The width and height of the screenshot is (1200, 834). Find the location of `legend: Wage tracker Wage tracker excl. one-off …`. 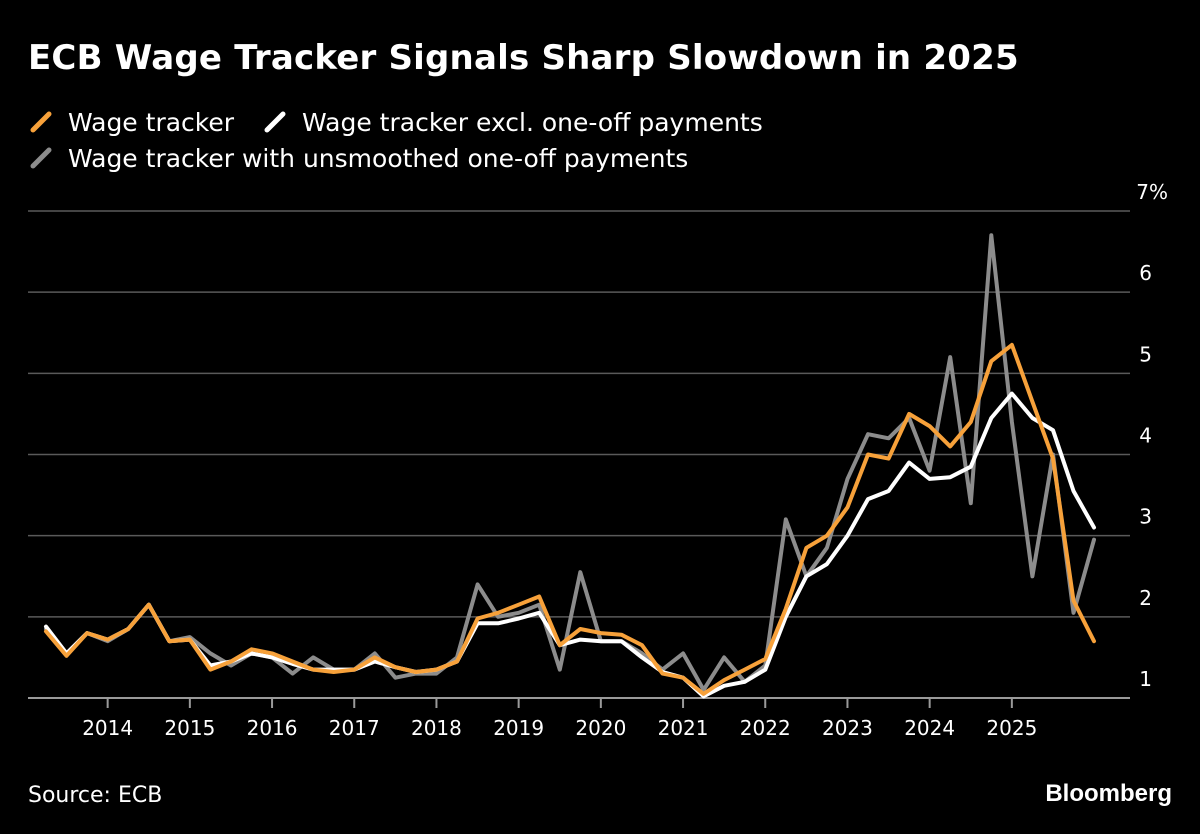

legend: Wage tracker Wage tracker excl. one-off … is located at coordinates (409, 140).